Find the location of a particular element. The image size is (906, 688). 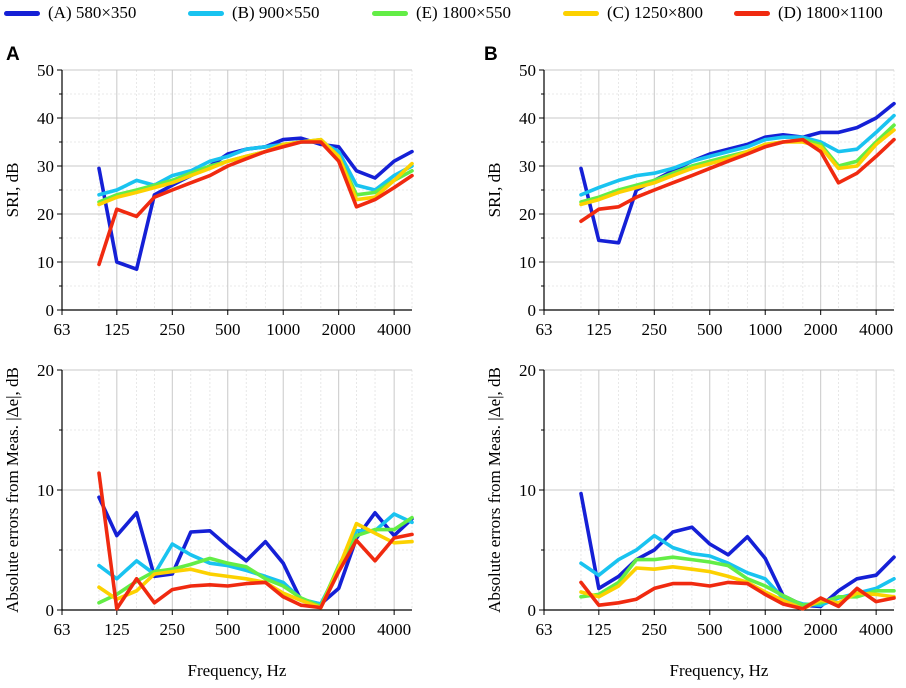

legend-label-d: (D) 1800×1100 is located at coordinates (830, 12).